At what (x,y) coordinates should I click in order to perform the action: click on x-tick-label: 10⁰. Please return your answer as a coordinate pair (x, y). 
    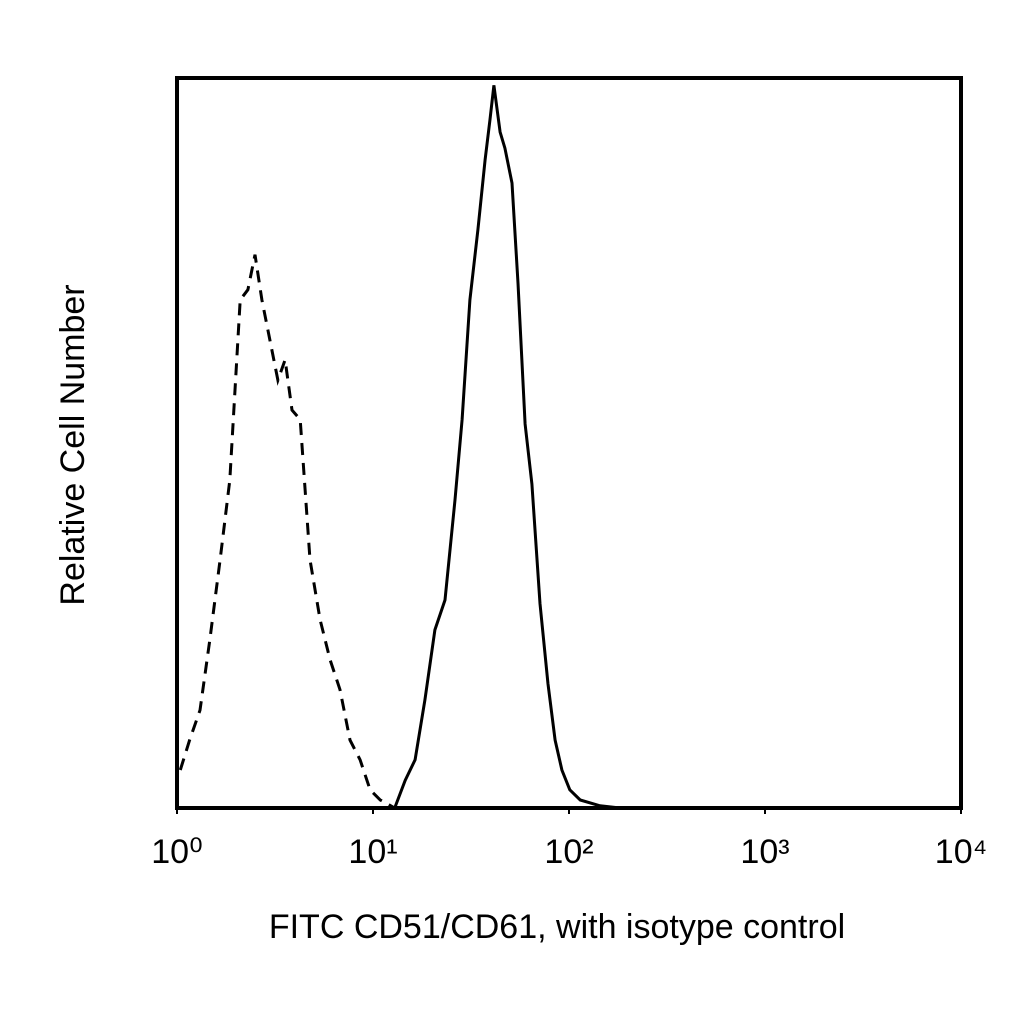
    Looking at the image, I should click on (176, 852).